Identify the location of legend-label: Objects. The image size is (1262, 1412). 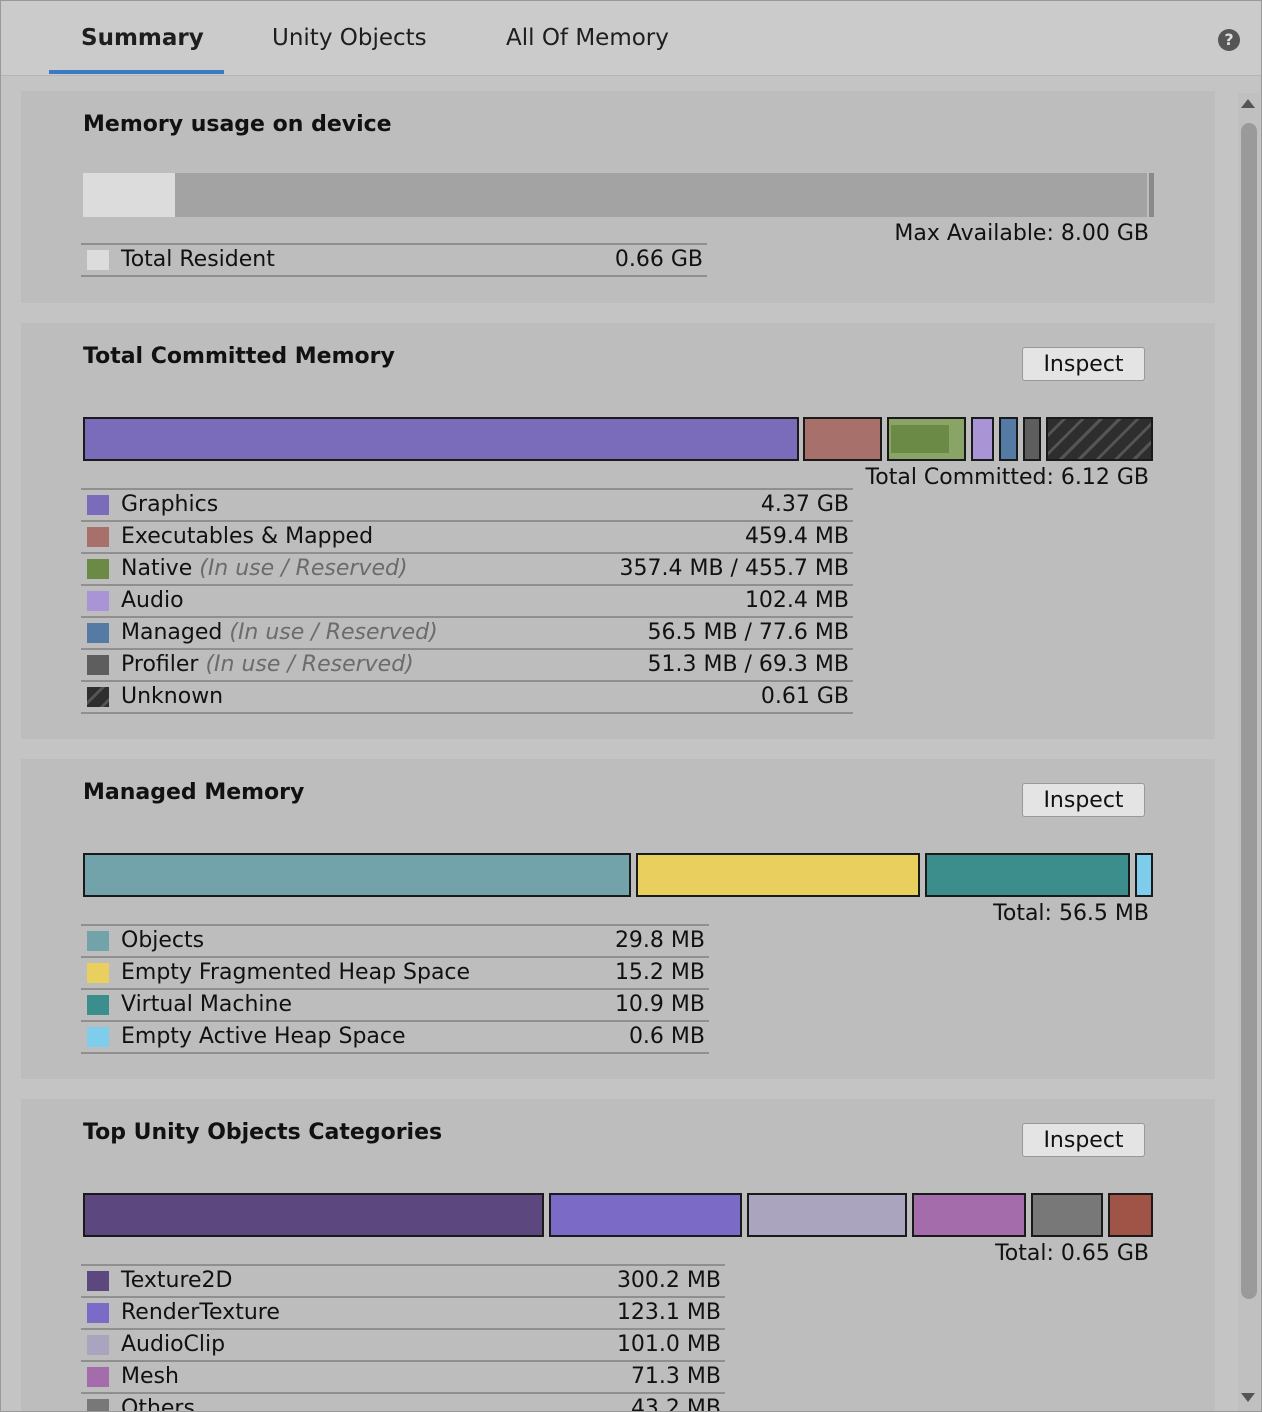
(162, 940).